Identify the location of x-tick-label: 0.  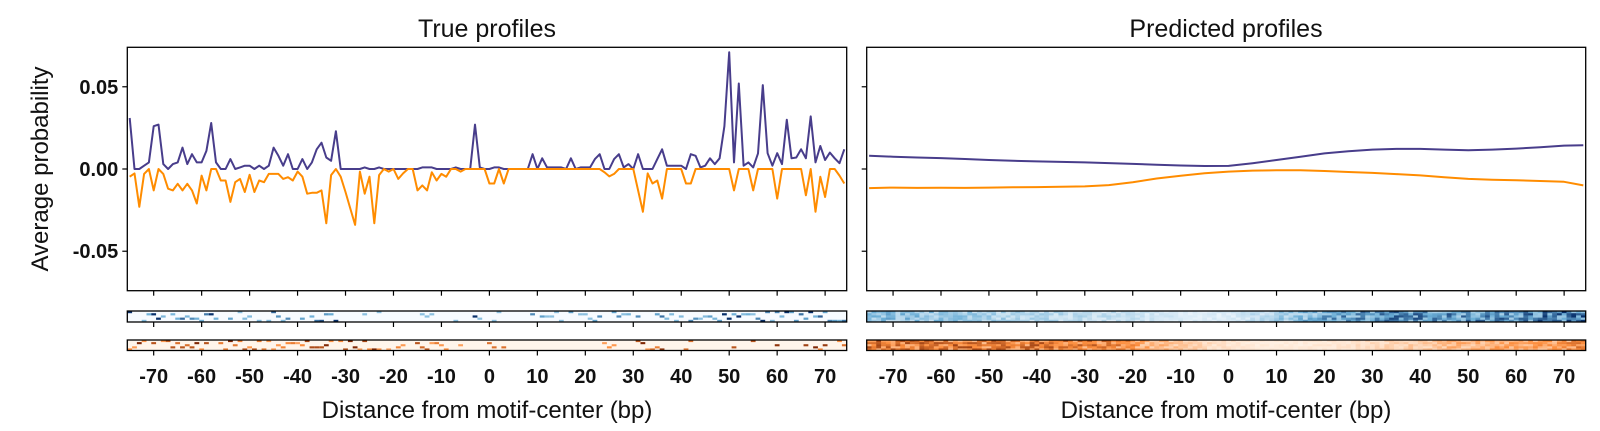
(489, 377).